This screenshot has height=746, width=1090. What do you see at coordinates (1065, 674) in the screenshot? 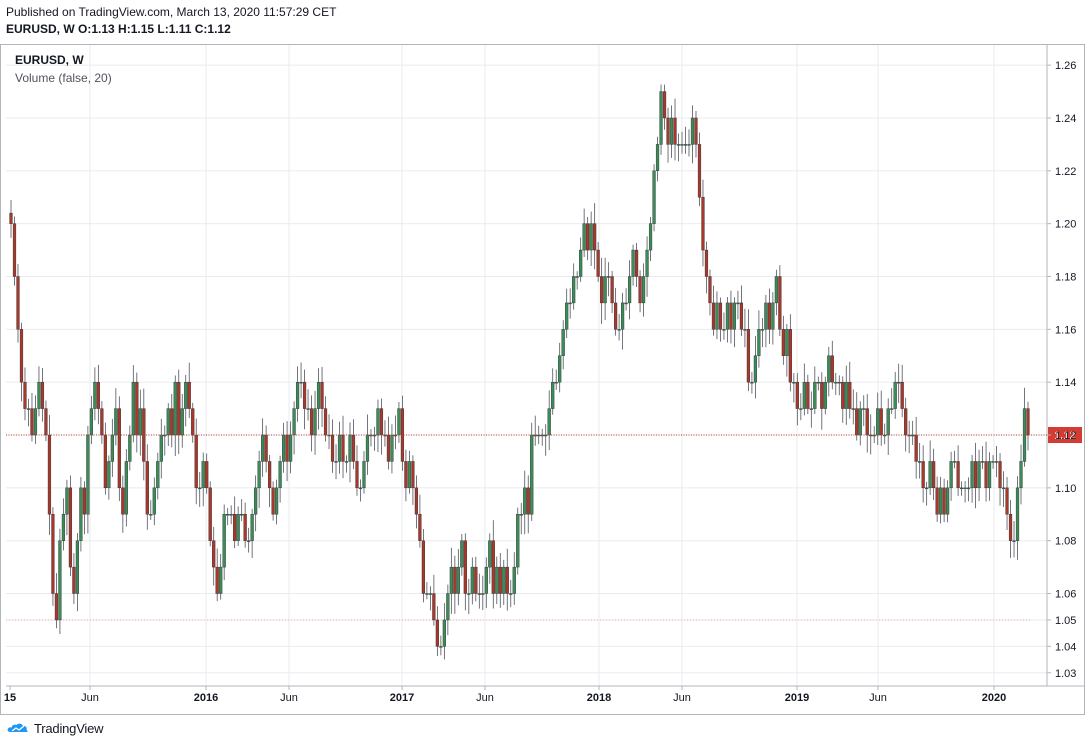
I see `y-tick-label: 1.03` at bounding box center [1065, 674].